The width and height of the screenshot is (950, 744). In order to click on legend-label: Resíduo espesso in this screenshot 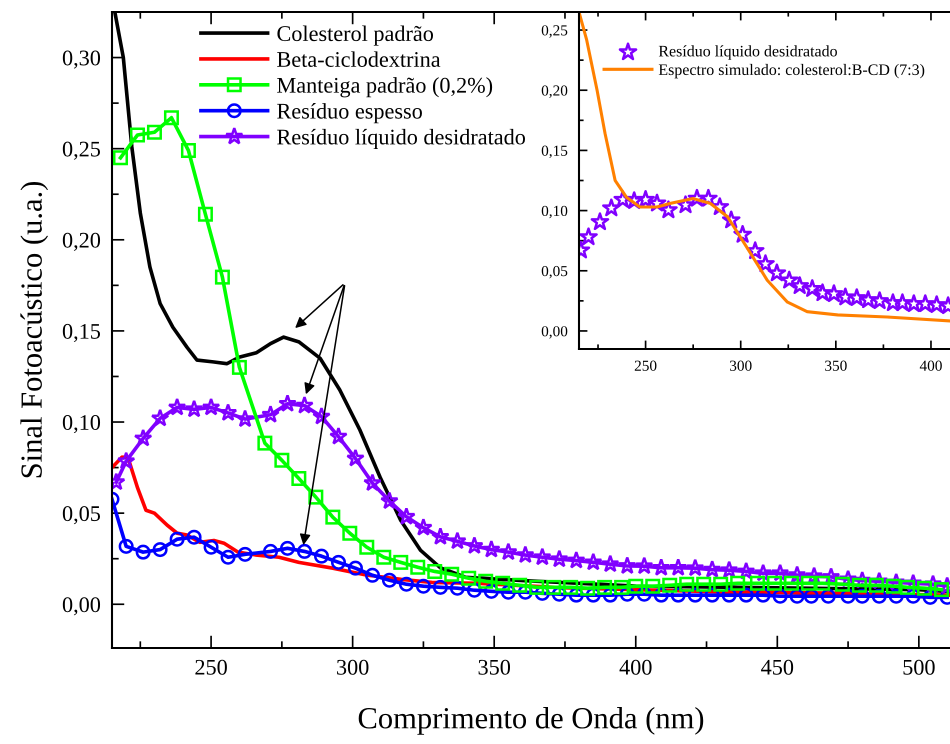, I will do `click(349, 113)`.